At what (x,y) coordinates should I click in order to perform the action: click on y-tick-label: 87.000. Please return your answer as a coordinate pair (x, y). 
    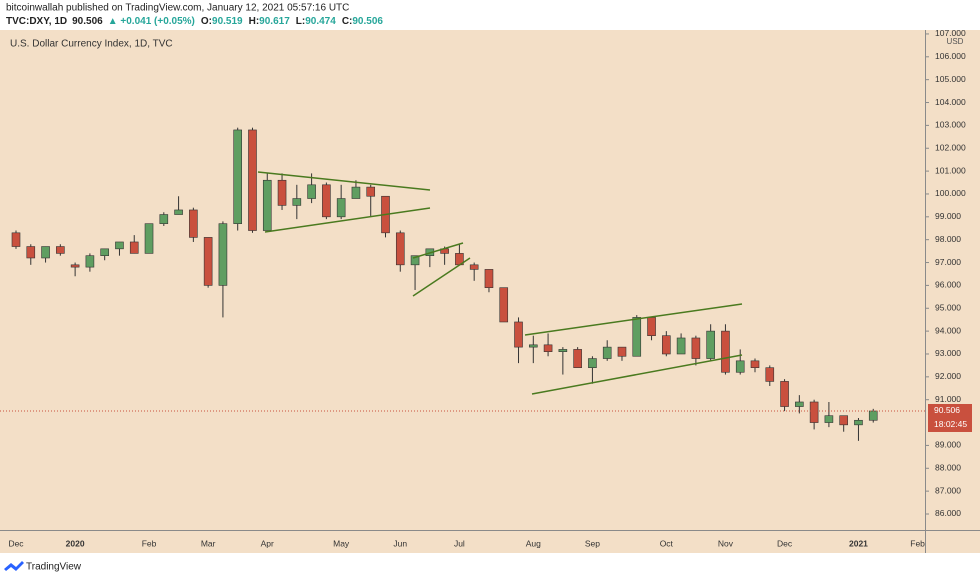
    Looking at the image, I should click on (948, 490).